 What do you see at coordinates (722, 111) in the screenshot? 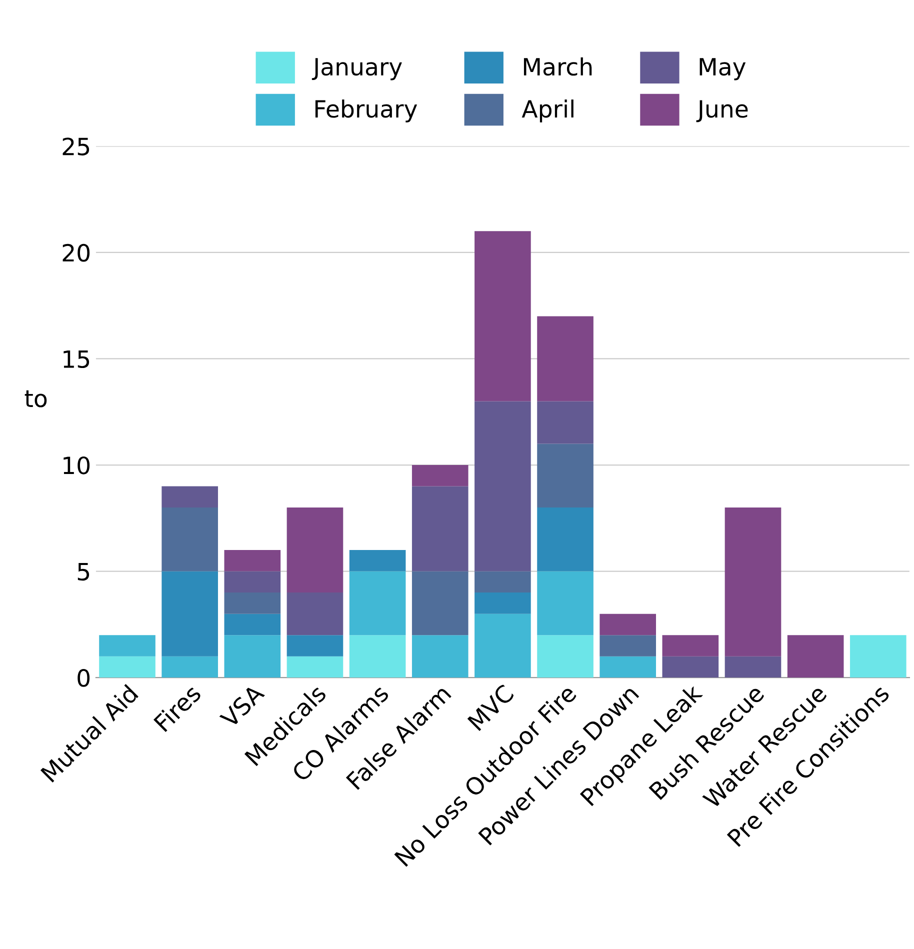
I see `legend-label: June` at bounding box center [722, 111].